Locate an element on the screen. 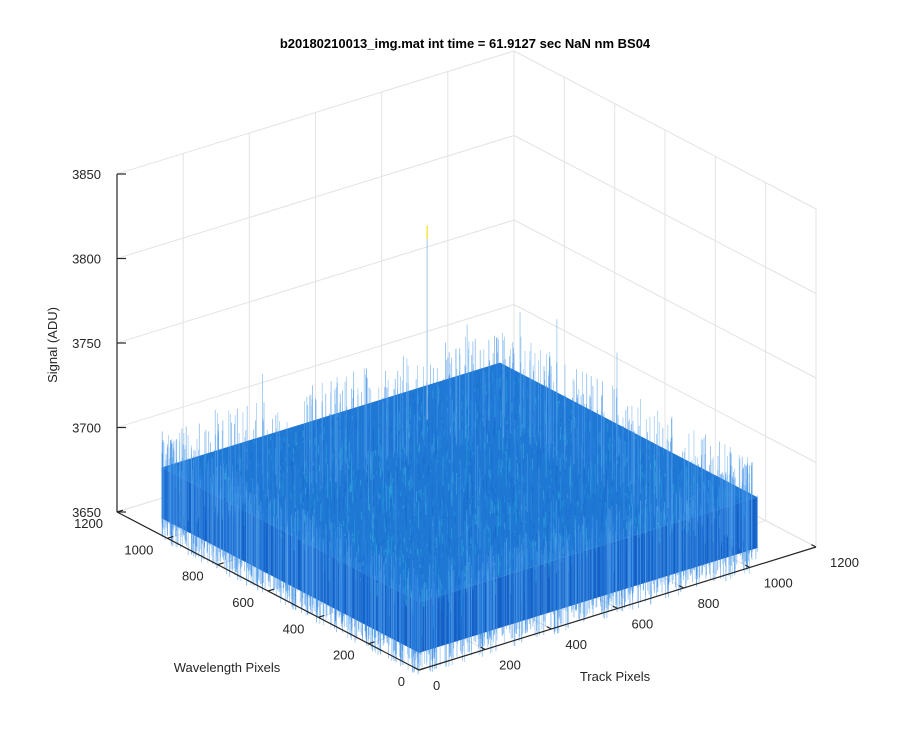 This screenshot has width=900, height=750. x-tick-label: 1000 is located at coordinates (778, 583).